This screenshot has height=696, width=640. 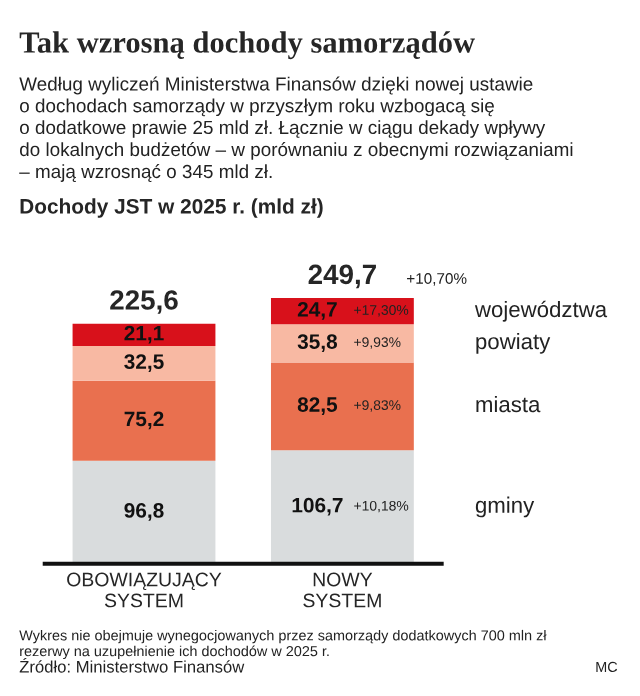 I want to click on text: powiaty, so click(x=513, y=343).